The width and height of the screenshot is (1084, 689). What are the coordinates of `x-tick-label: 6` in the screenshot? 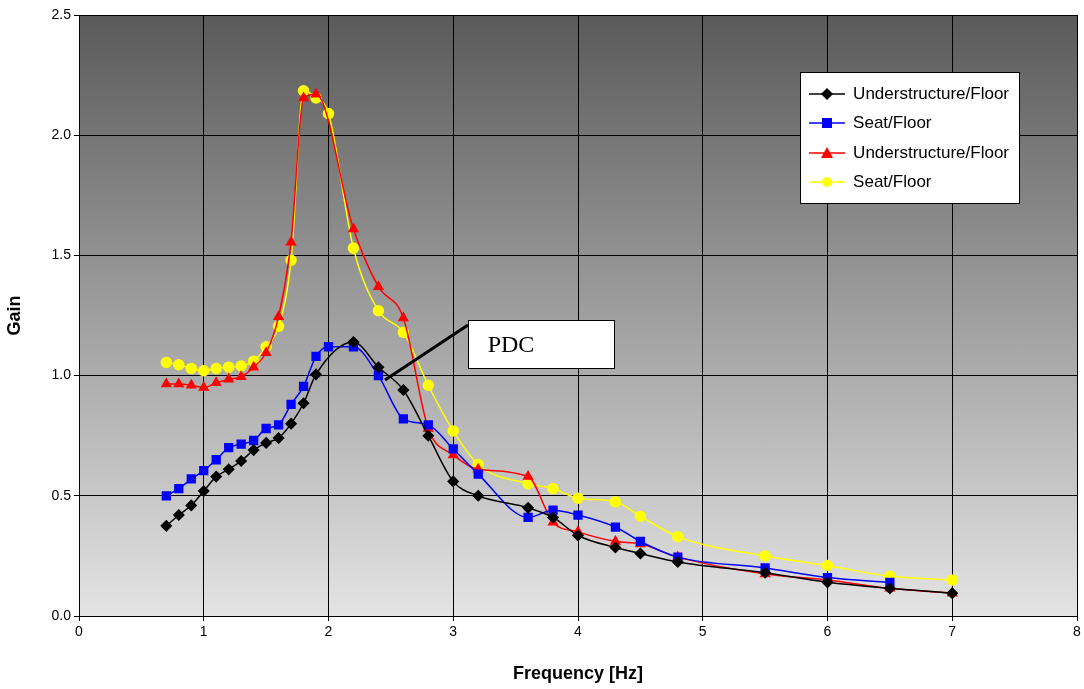 It's located at (827, 631).